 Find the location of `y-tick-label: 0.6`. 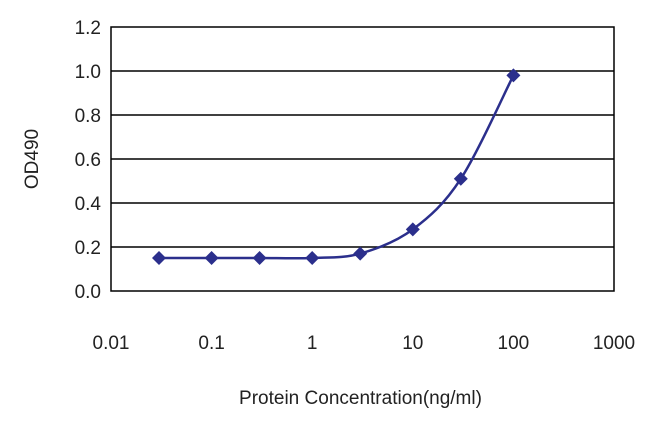

y-tick-label: 0.6 is located at coordinates (88, 160).